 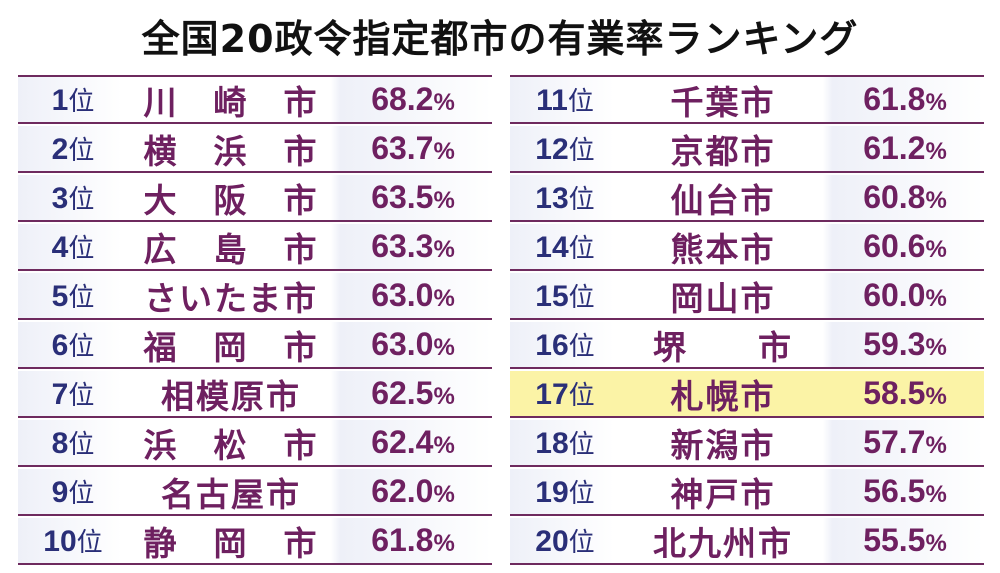 I want to click on ranking-row: 12位 京都市 61.2%, so click(x=747, y=149).